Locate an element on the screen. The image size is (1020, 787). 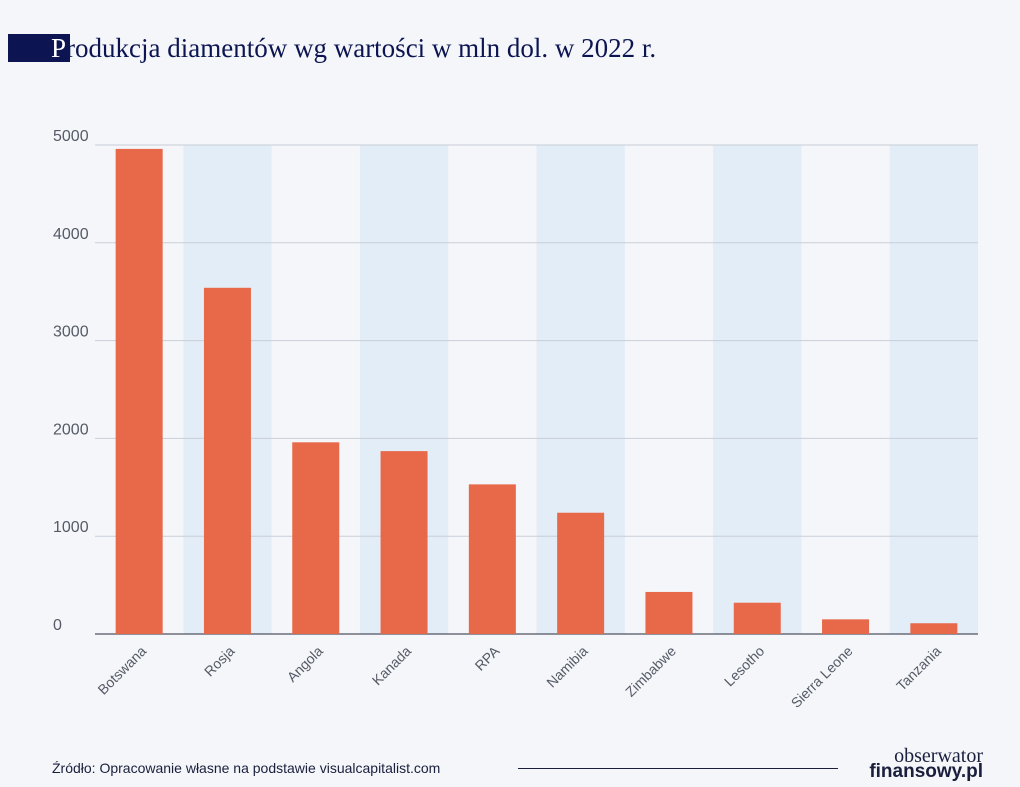
logo-line-2: finansowy.pl is located at coordinates (926, 771).